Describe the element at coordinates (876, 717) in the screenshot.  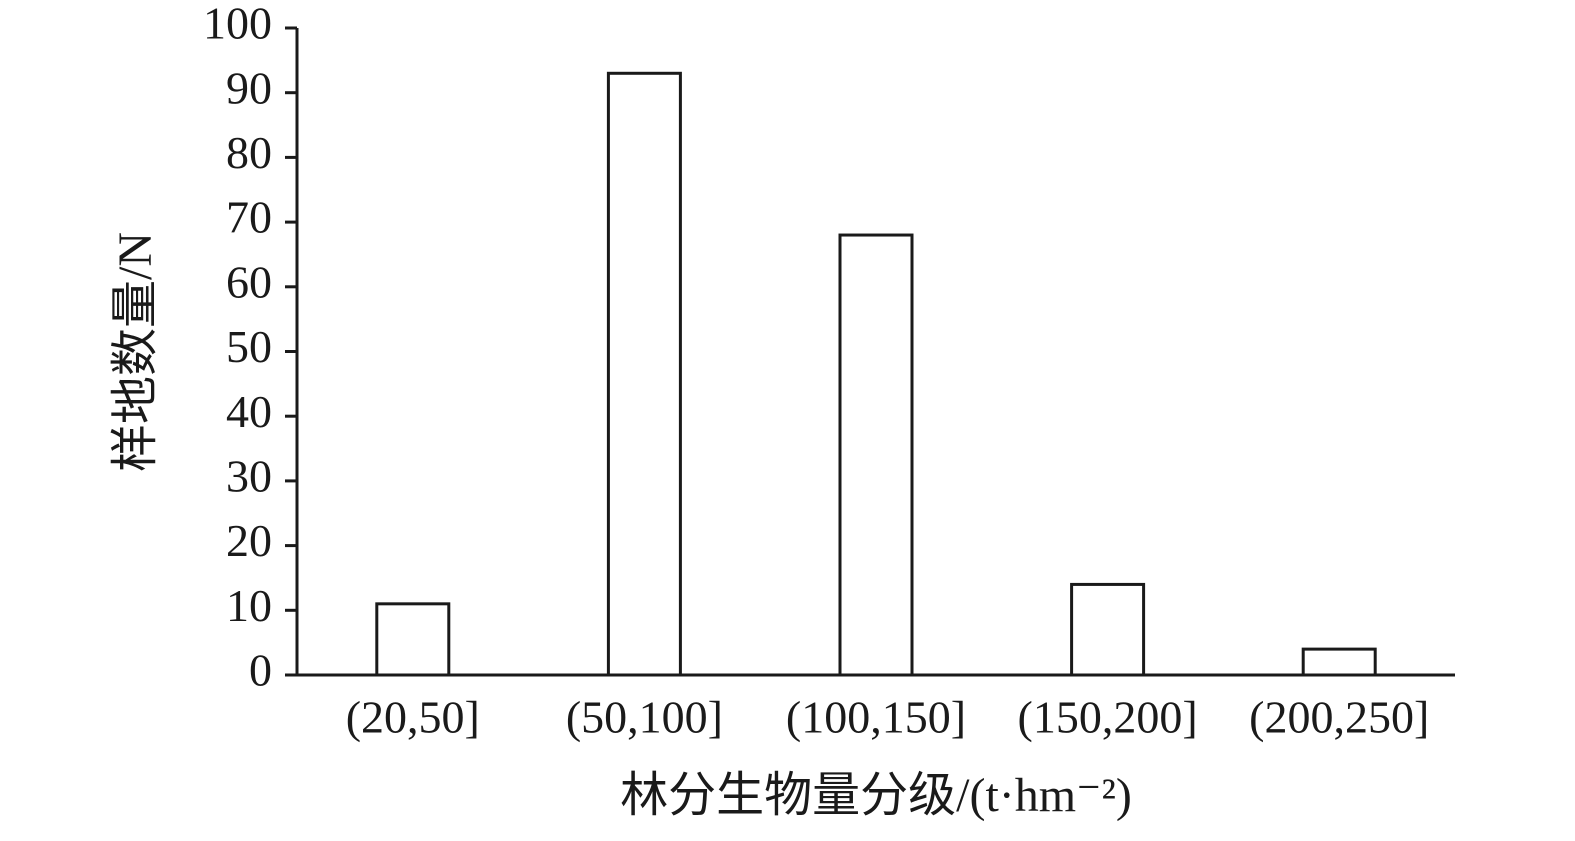
I see `x-tick-label: (100,150]` at that location.